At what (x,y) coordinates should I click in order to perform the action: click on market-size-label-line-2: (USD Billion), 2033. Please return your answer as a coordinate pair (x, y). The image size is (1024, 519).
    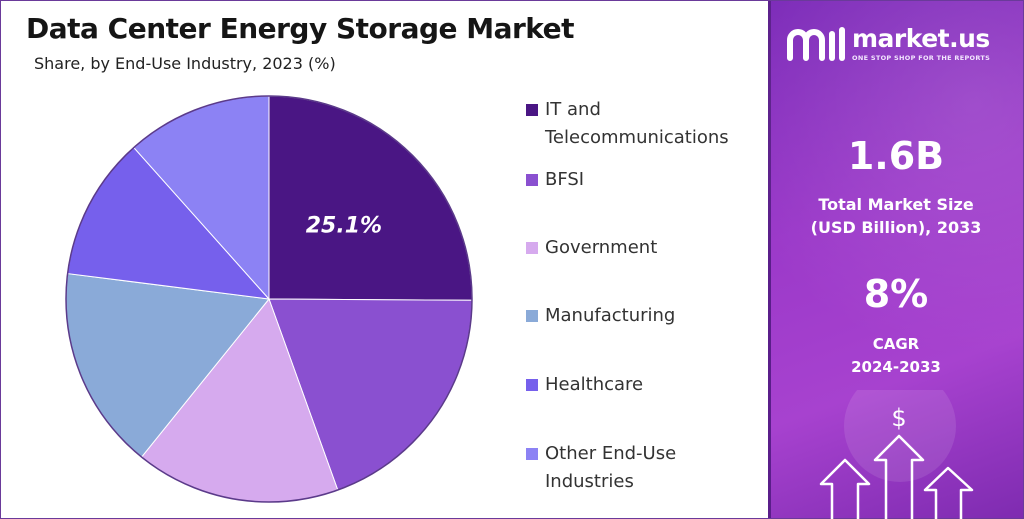
    Looking at the image, I should click on (896, 227).